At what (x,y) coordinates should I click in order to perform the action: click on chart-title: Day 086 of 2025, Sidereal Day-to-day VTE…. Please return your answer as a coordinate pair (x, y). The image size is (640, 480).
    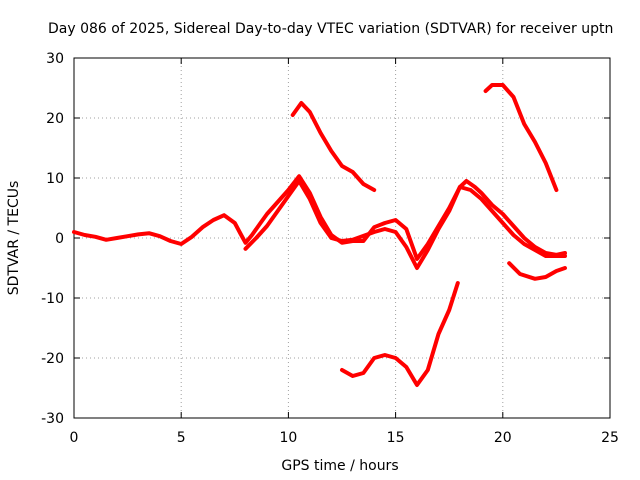
    Looking at the image, I should click on (330, 29).